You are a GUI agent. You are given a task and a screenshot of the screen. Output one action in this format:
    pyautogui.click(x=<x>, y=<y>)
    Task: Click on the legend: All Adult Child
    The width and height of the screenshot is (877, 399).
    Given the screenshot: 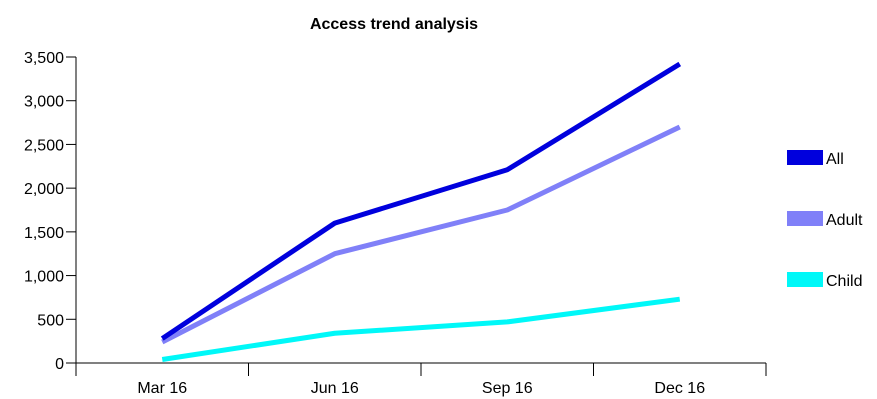 What is the action you would take?
    pyautogui.click(x=825, y=220)
    